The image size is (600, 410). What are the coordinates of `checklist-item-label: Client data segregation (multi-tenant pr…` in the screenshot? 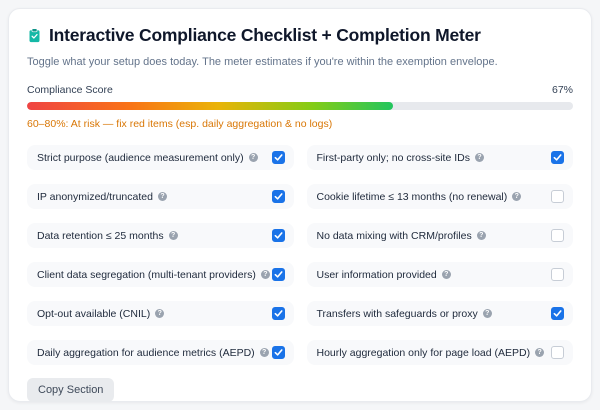 It's located at (146, 274).